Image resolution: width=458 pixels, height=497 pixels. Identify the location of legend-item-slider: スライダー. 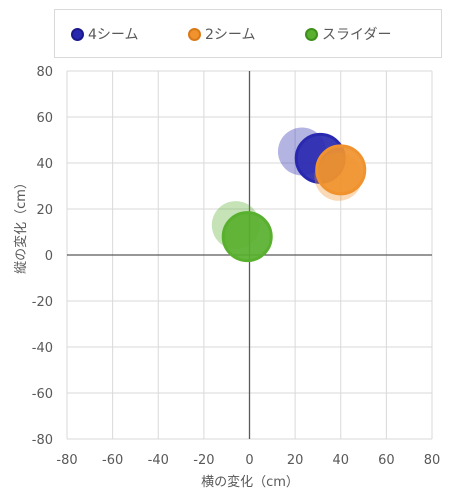
(348, 34).